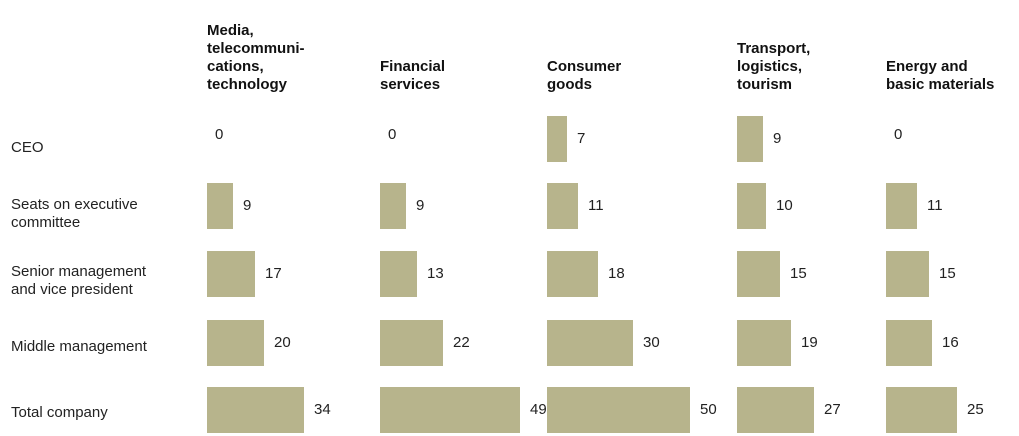 Image resolution: width=1019 pixels, height=436 pixels. What do you see at coordinates (282, 342) in the screenshot?
I see `data-label: 20` at bounding box center [282, 342].